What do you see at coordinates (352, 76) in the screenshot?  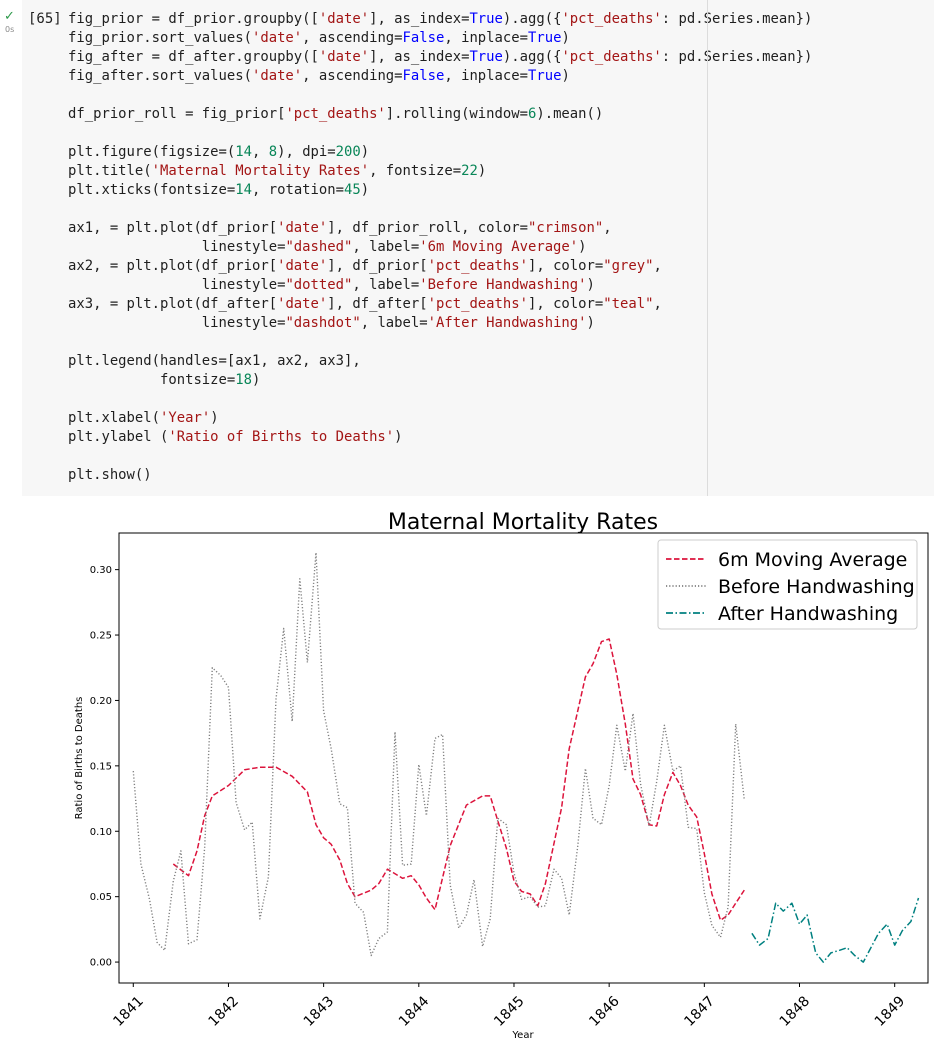 I see `code-token: , ascending=` at bounding box center [352, 76].